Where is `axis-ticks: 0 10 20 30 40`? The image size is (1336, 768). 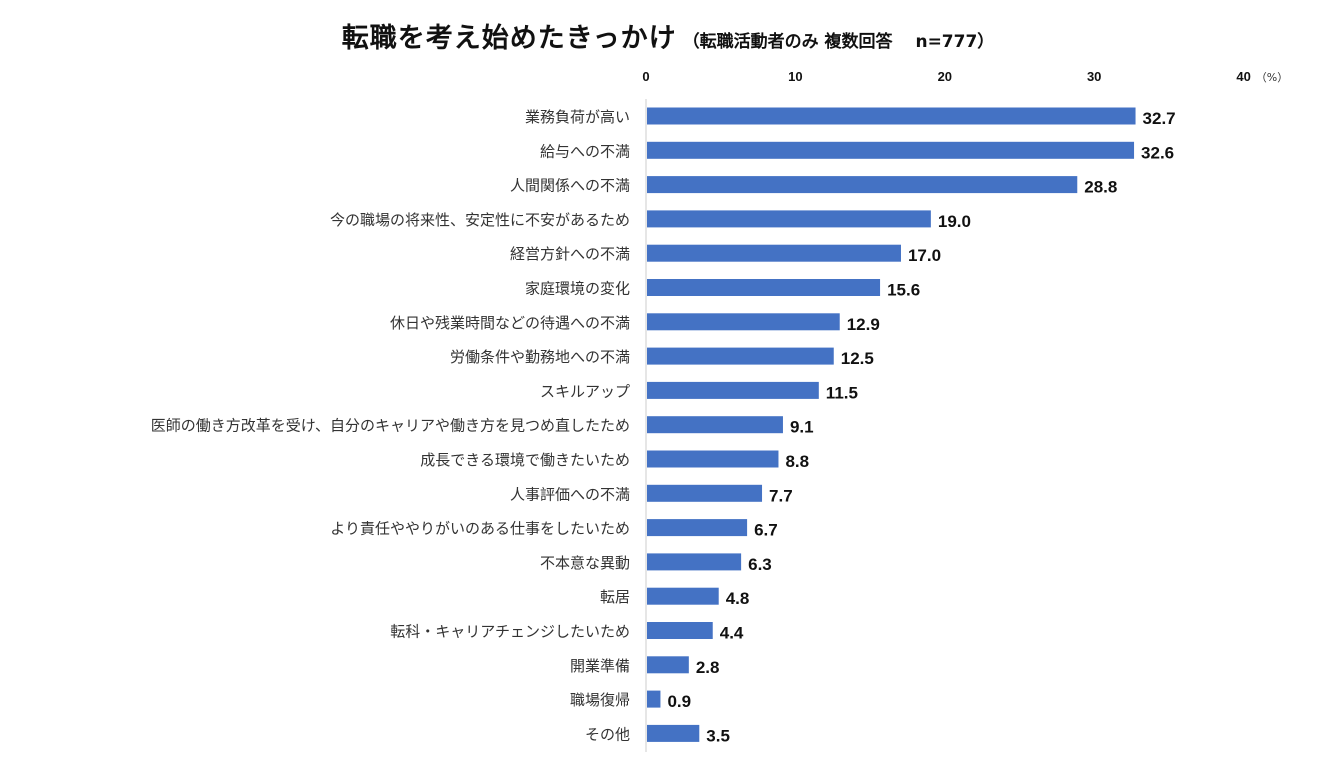 axis-ticks: 0 10 20 30 40 is located at coordinates (946, 76).